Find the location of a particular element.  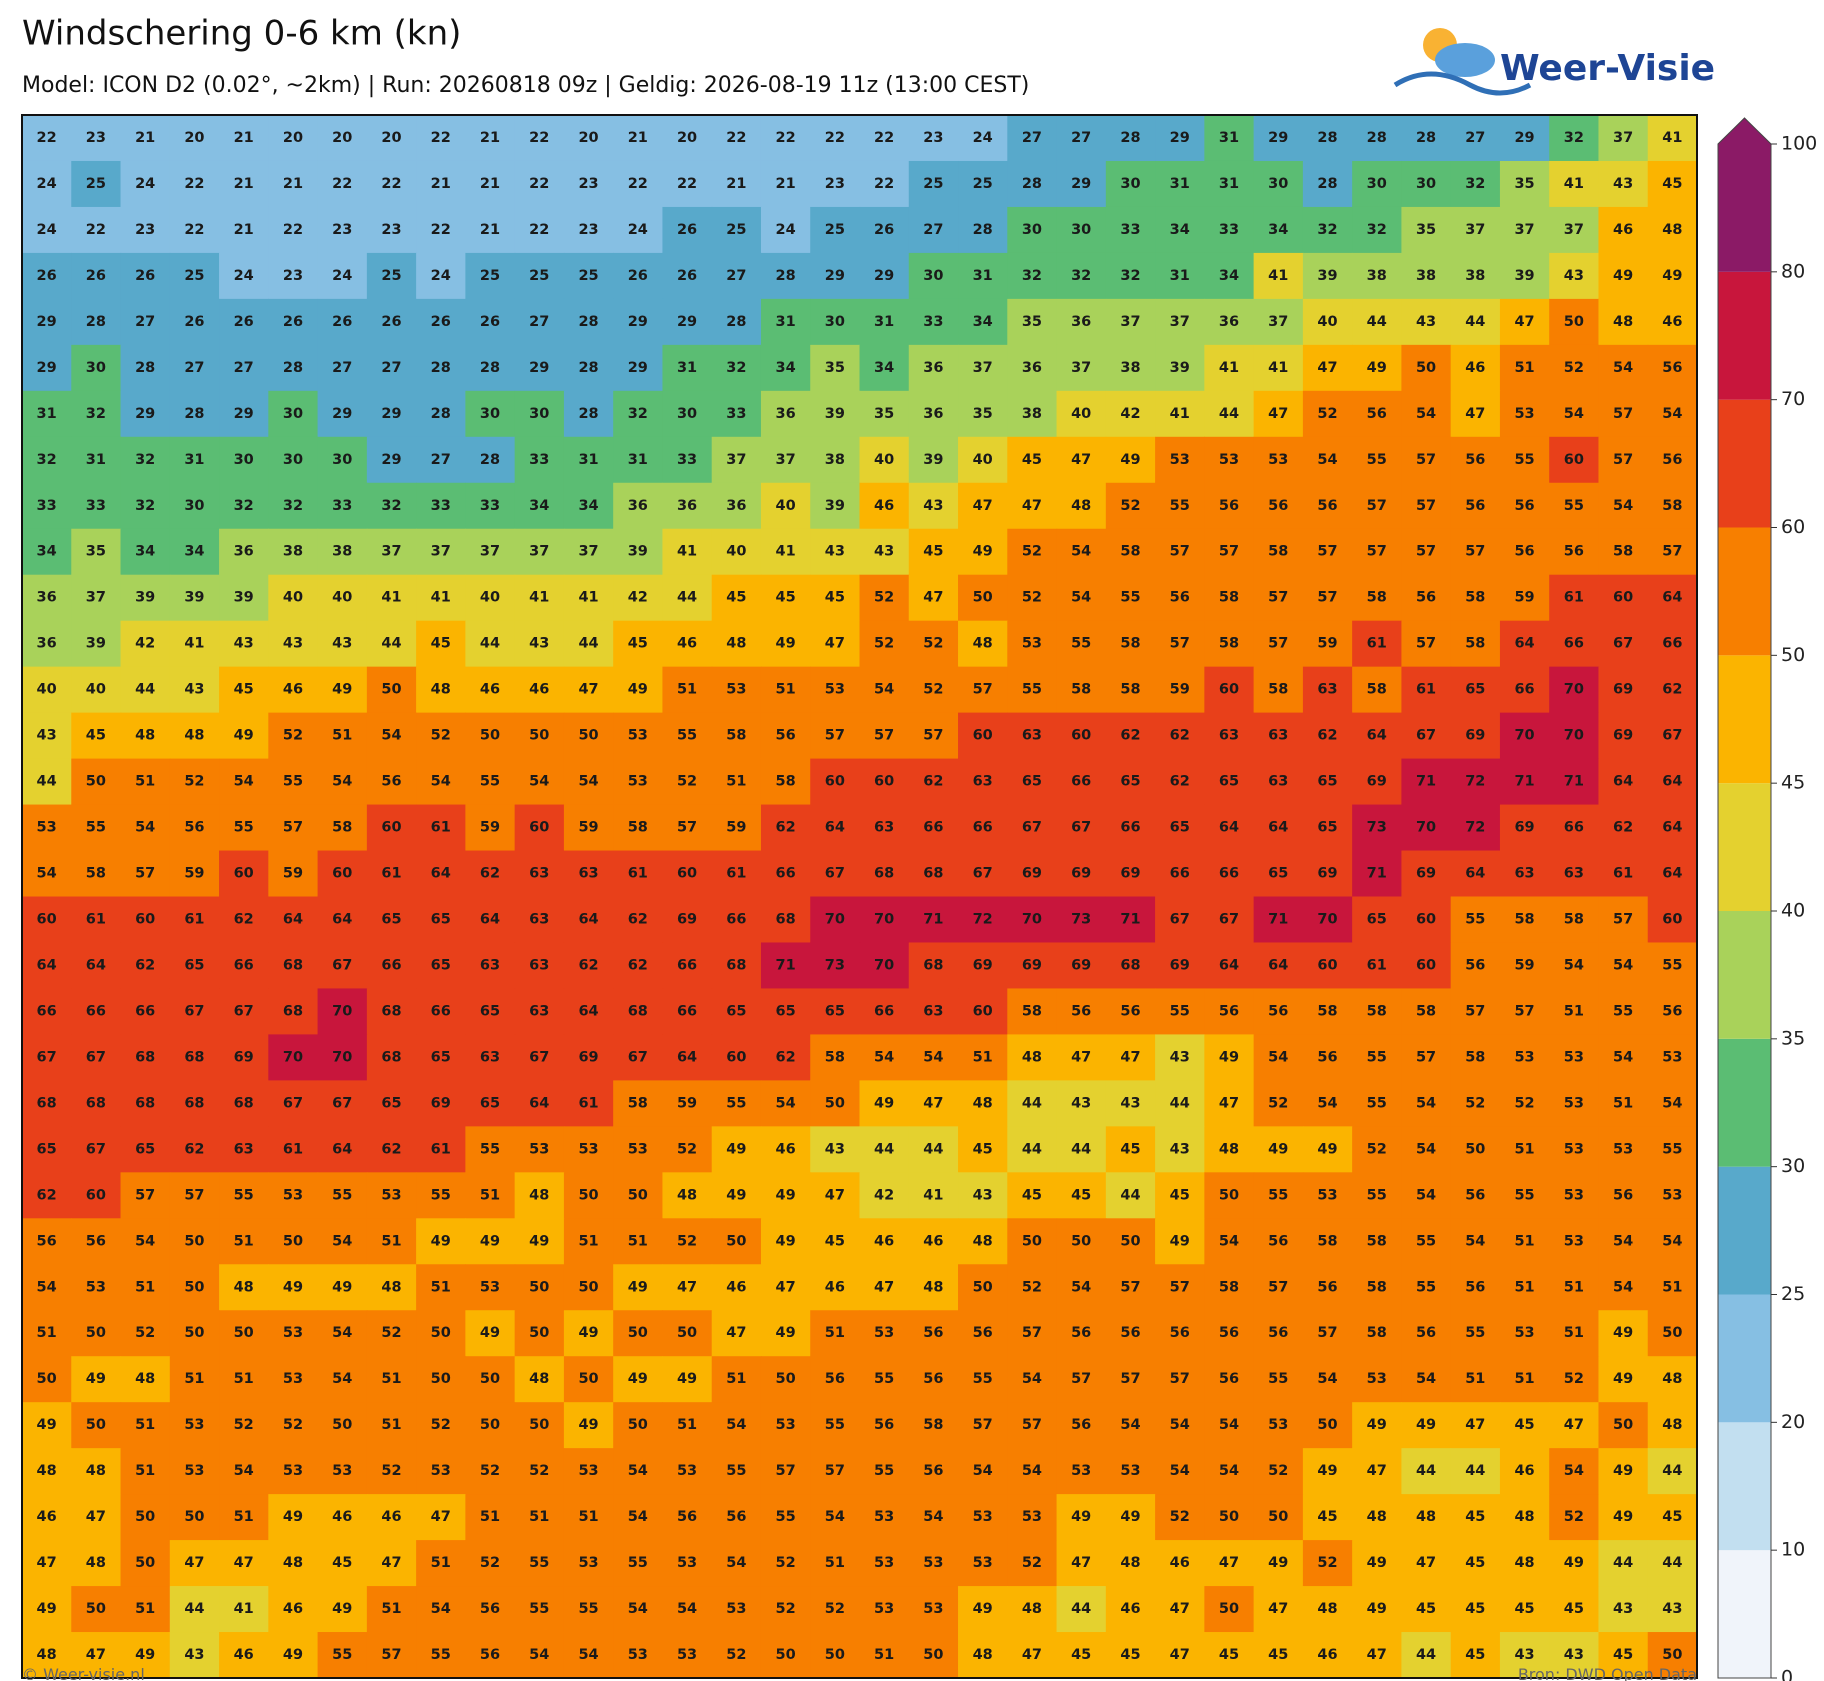

cell-label: 45 is located at coordinates (638, 644).